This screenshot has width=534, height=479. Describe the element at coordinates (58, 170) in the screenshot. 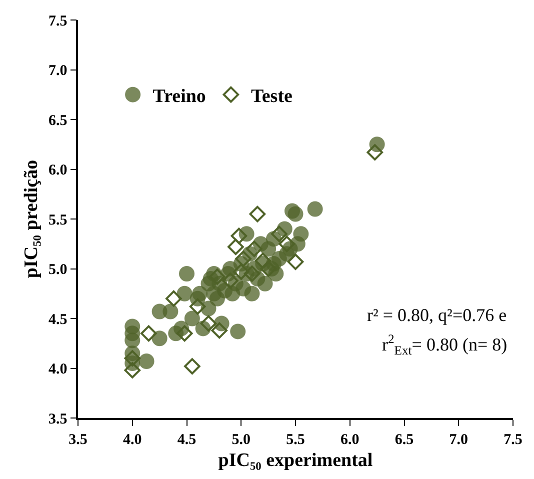

I see `y-tick-label: 6.0` at that location.